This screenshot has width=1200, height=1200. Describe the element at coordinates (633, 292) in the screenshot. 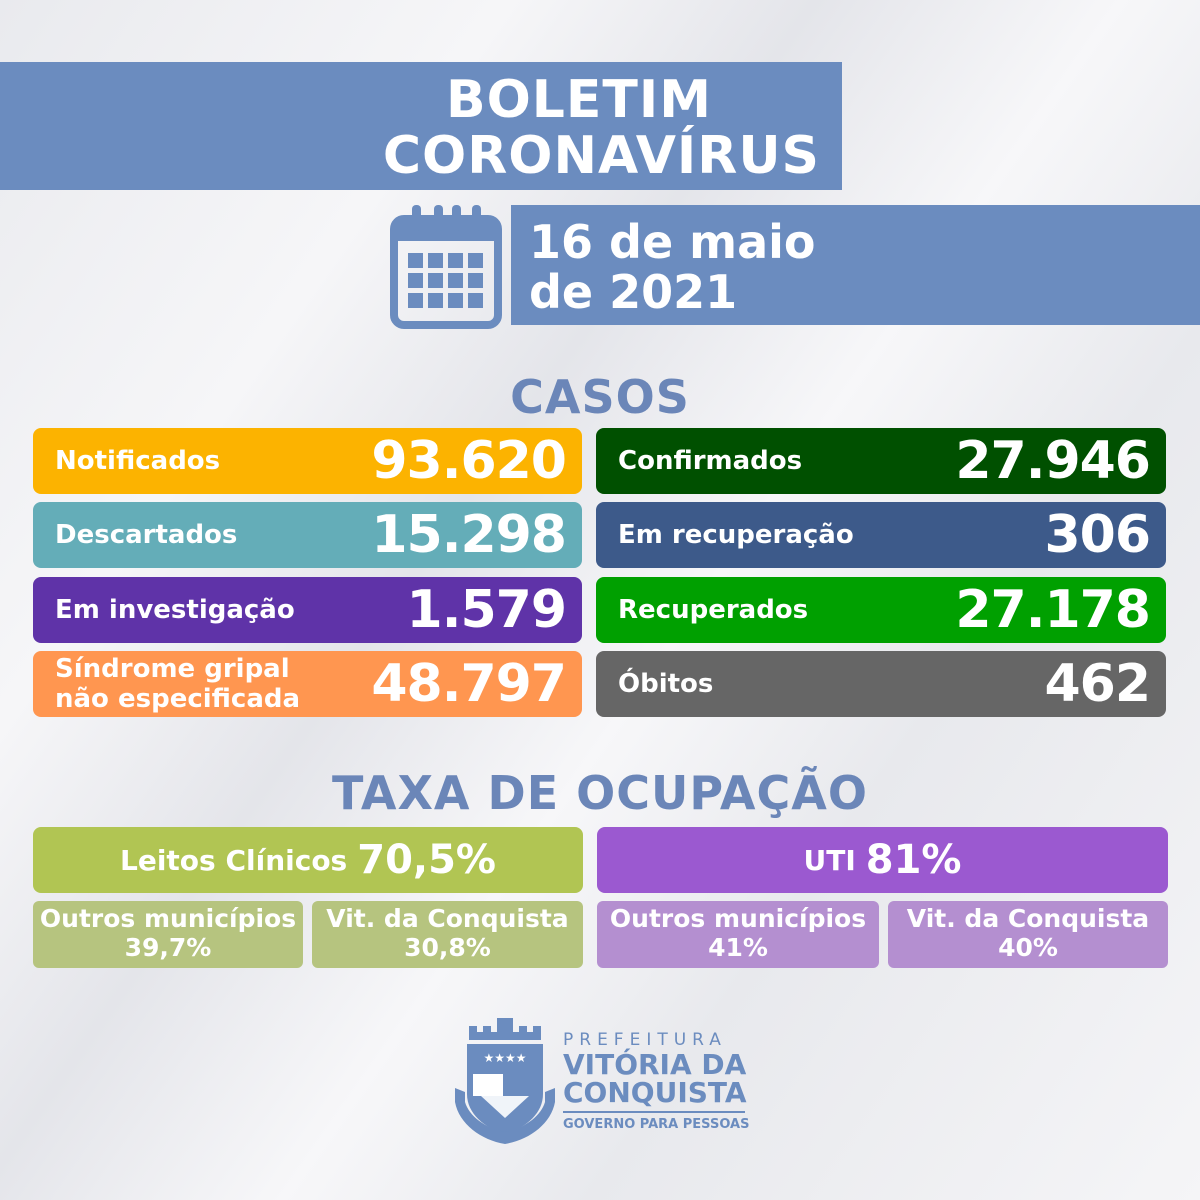

I see `date-line2: de 2021` at that location.